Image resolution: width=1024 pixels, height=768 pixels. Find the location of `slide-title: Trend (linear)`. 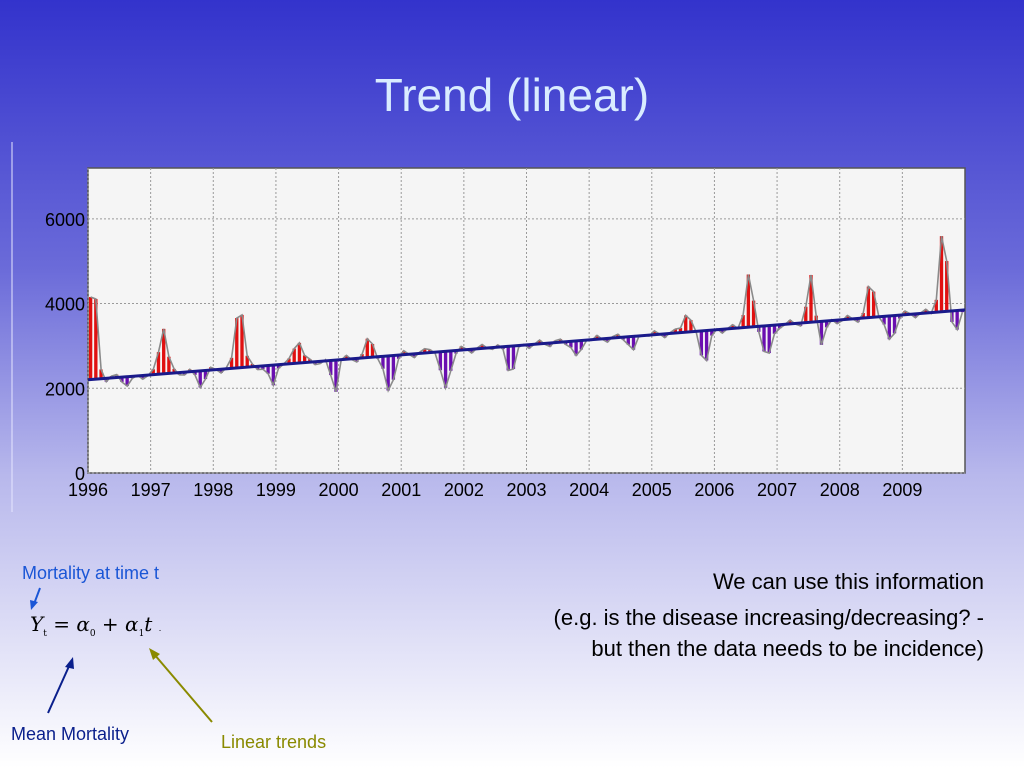

slide-title: Trend (linear) is located at coordinates (512, 95).